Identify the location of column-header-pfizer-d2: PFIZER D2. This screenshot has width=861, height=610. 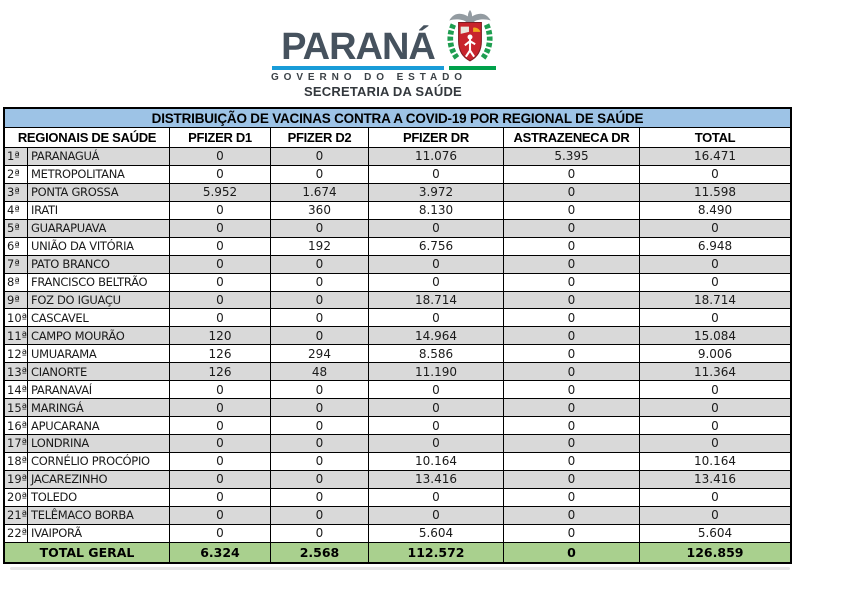
(320, 137).